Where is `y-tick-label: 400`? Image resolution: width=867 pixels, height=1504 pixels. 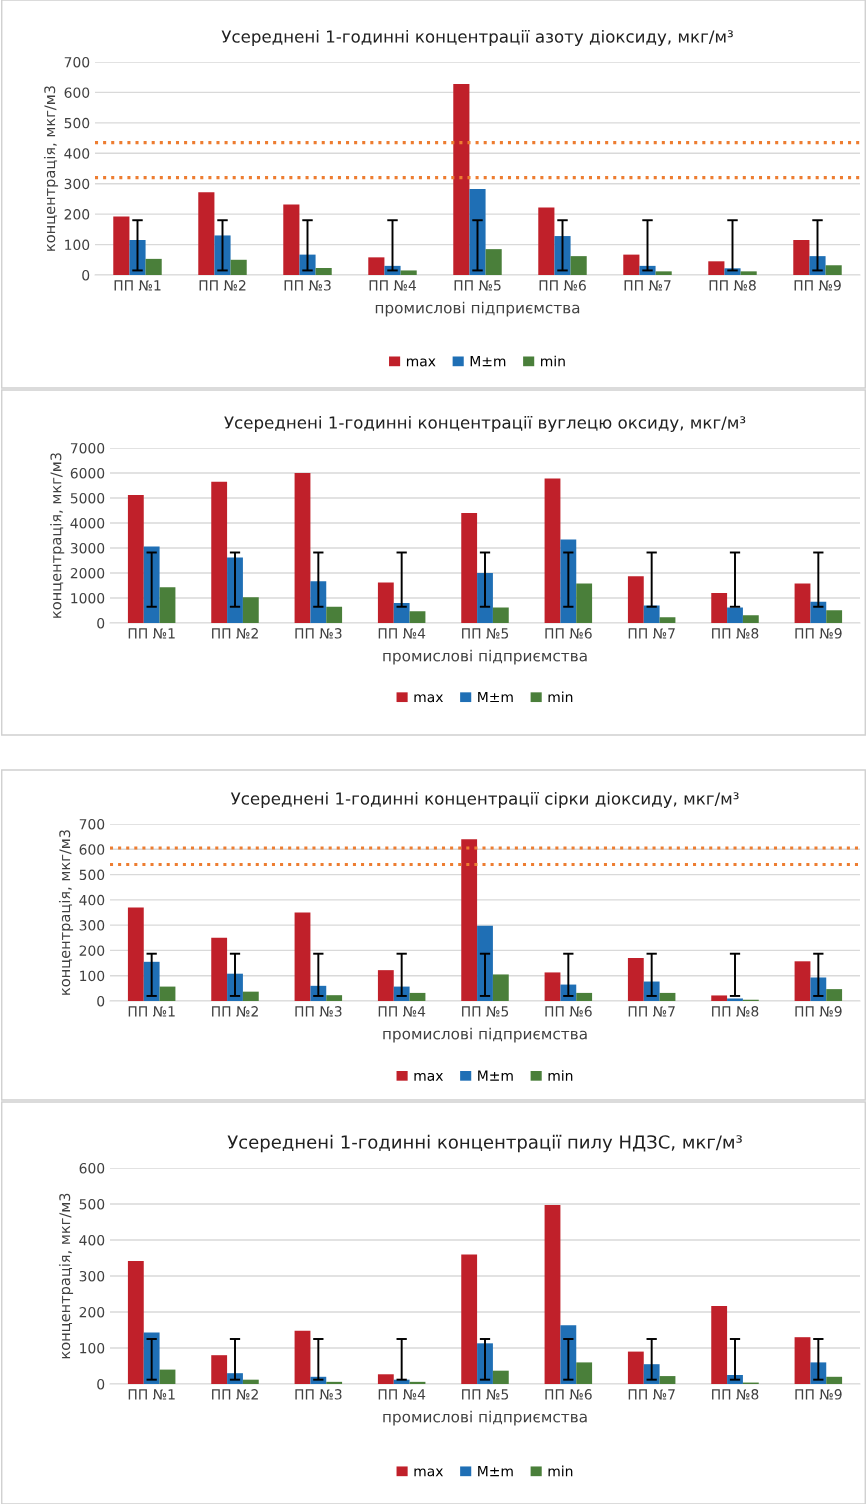 y-tick-label: 400 is located at coordinates (92, 900).